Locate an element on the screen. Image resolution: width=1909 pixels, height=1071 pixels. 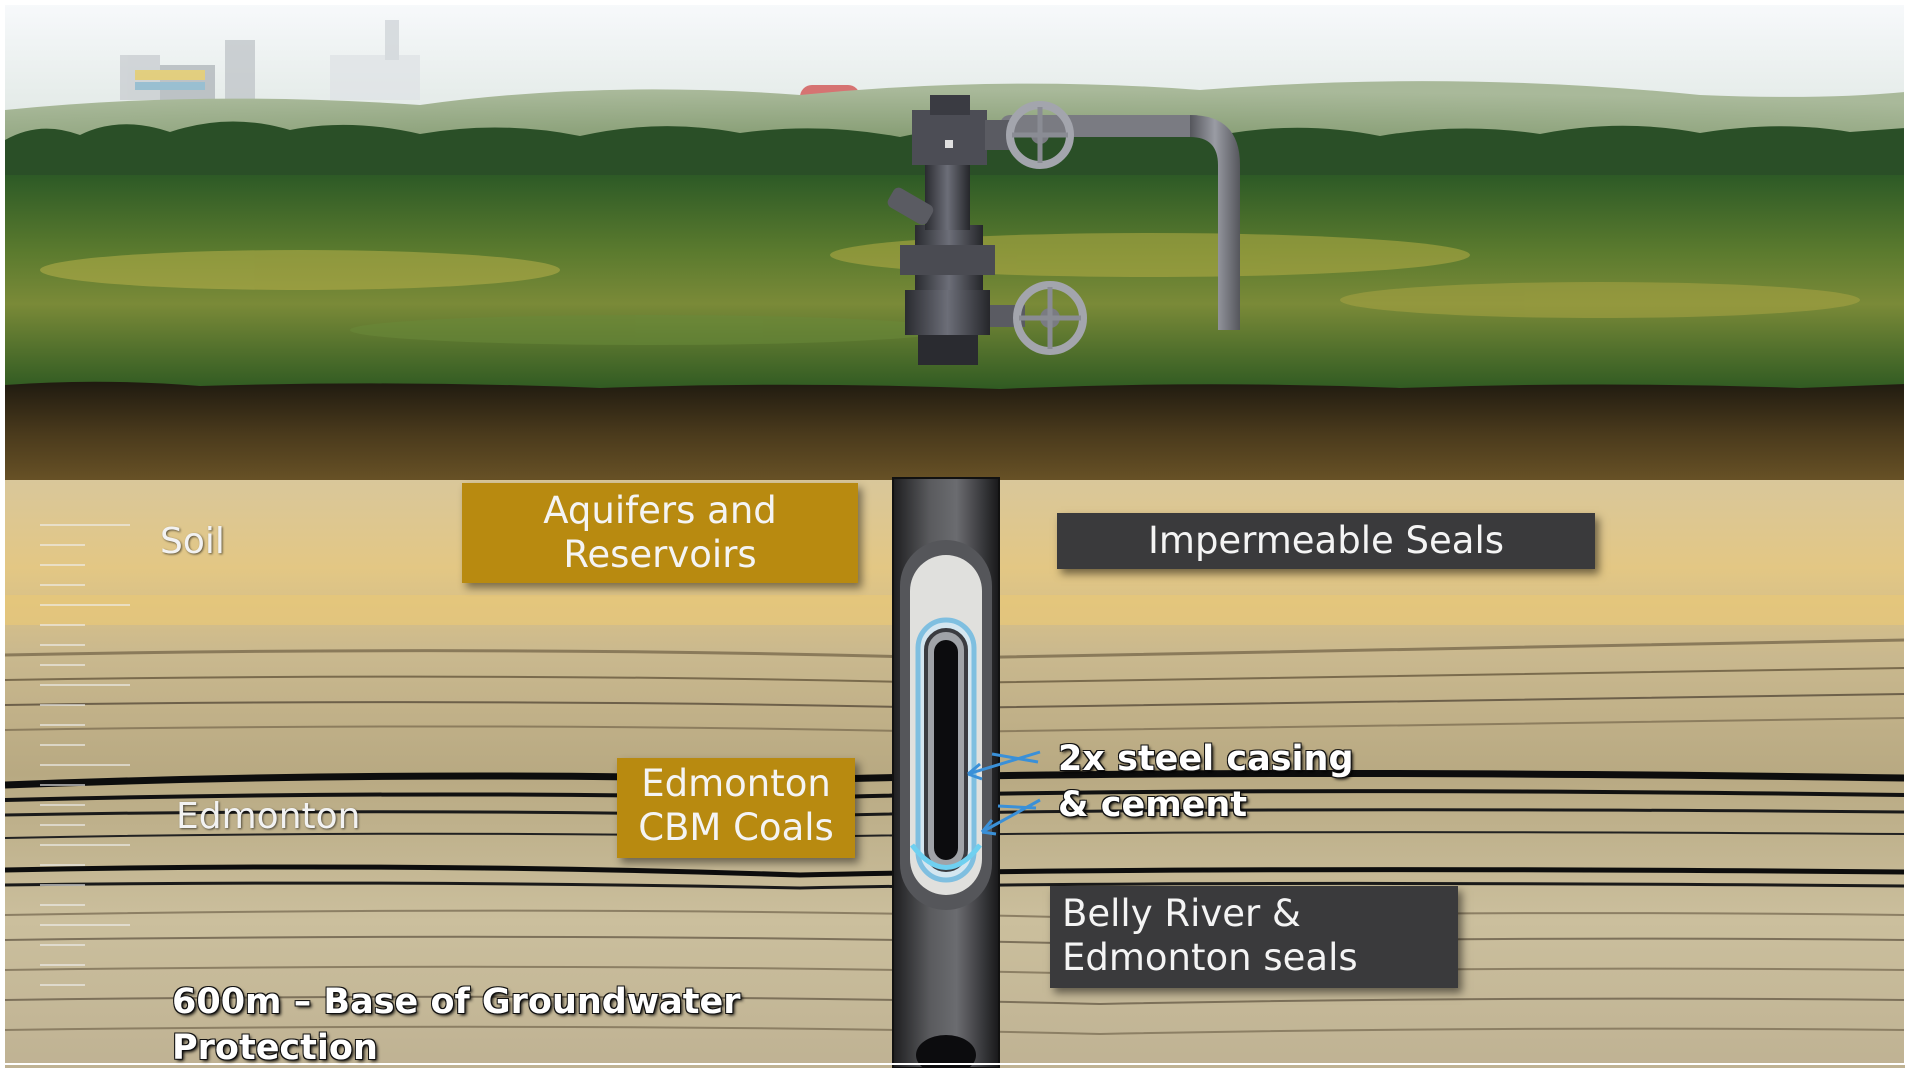
groundwater-line-2: Protection is located at coordinates (456, 1048).